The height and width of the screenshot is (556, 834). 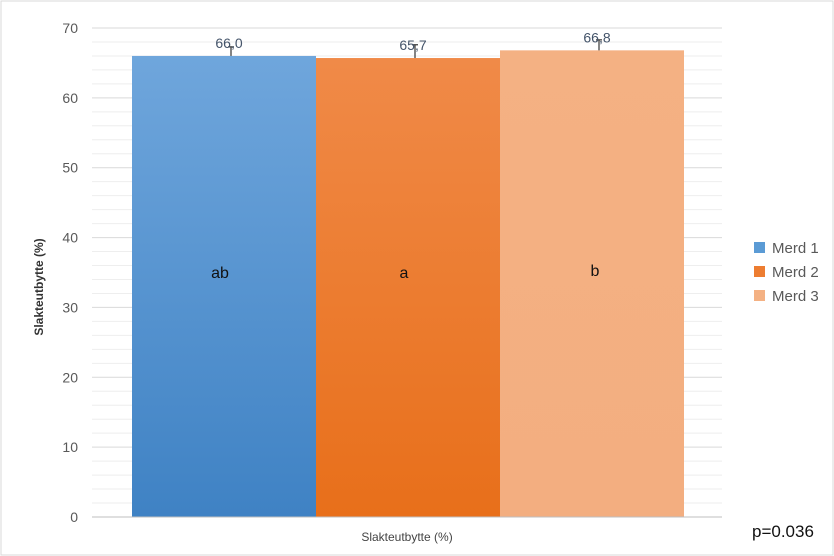 I want to click on data-label: 66,8, so click(x=596, y=37).